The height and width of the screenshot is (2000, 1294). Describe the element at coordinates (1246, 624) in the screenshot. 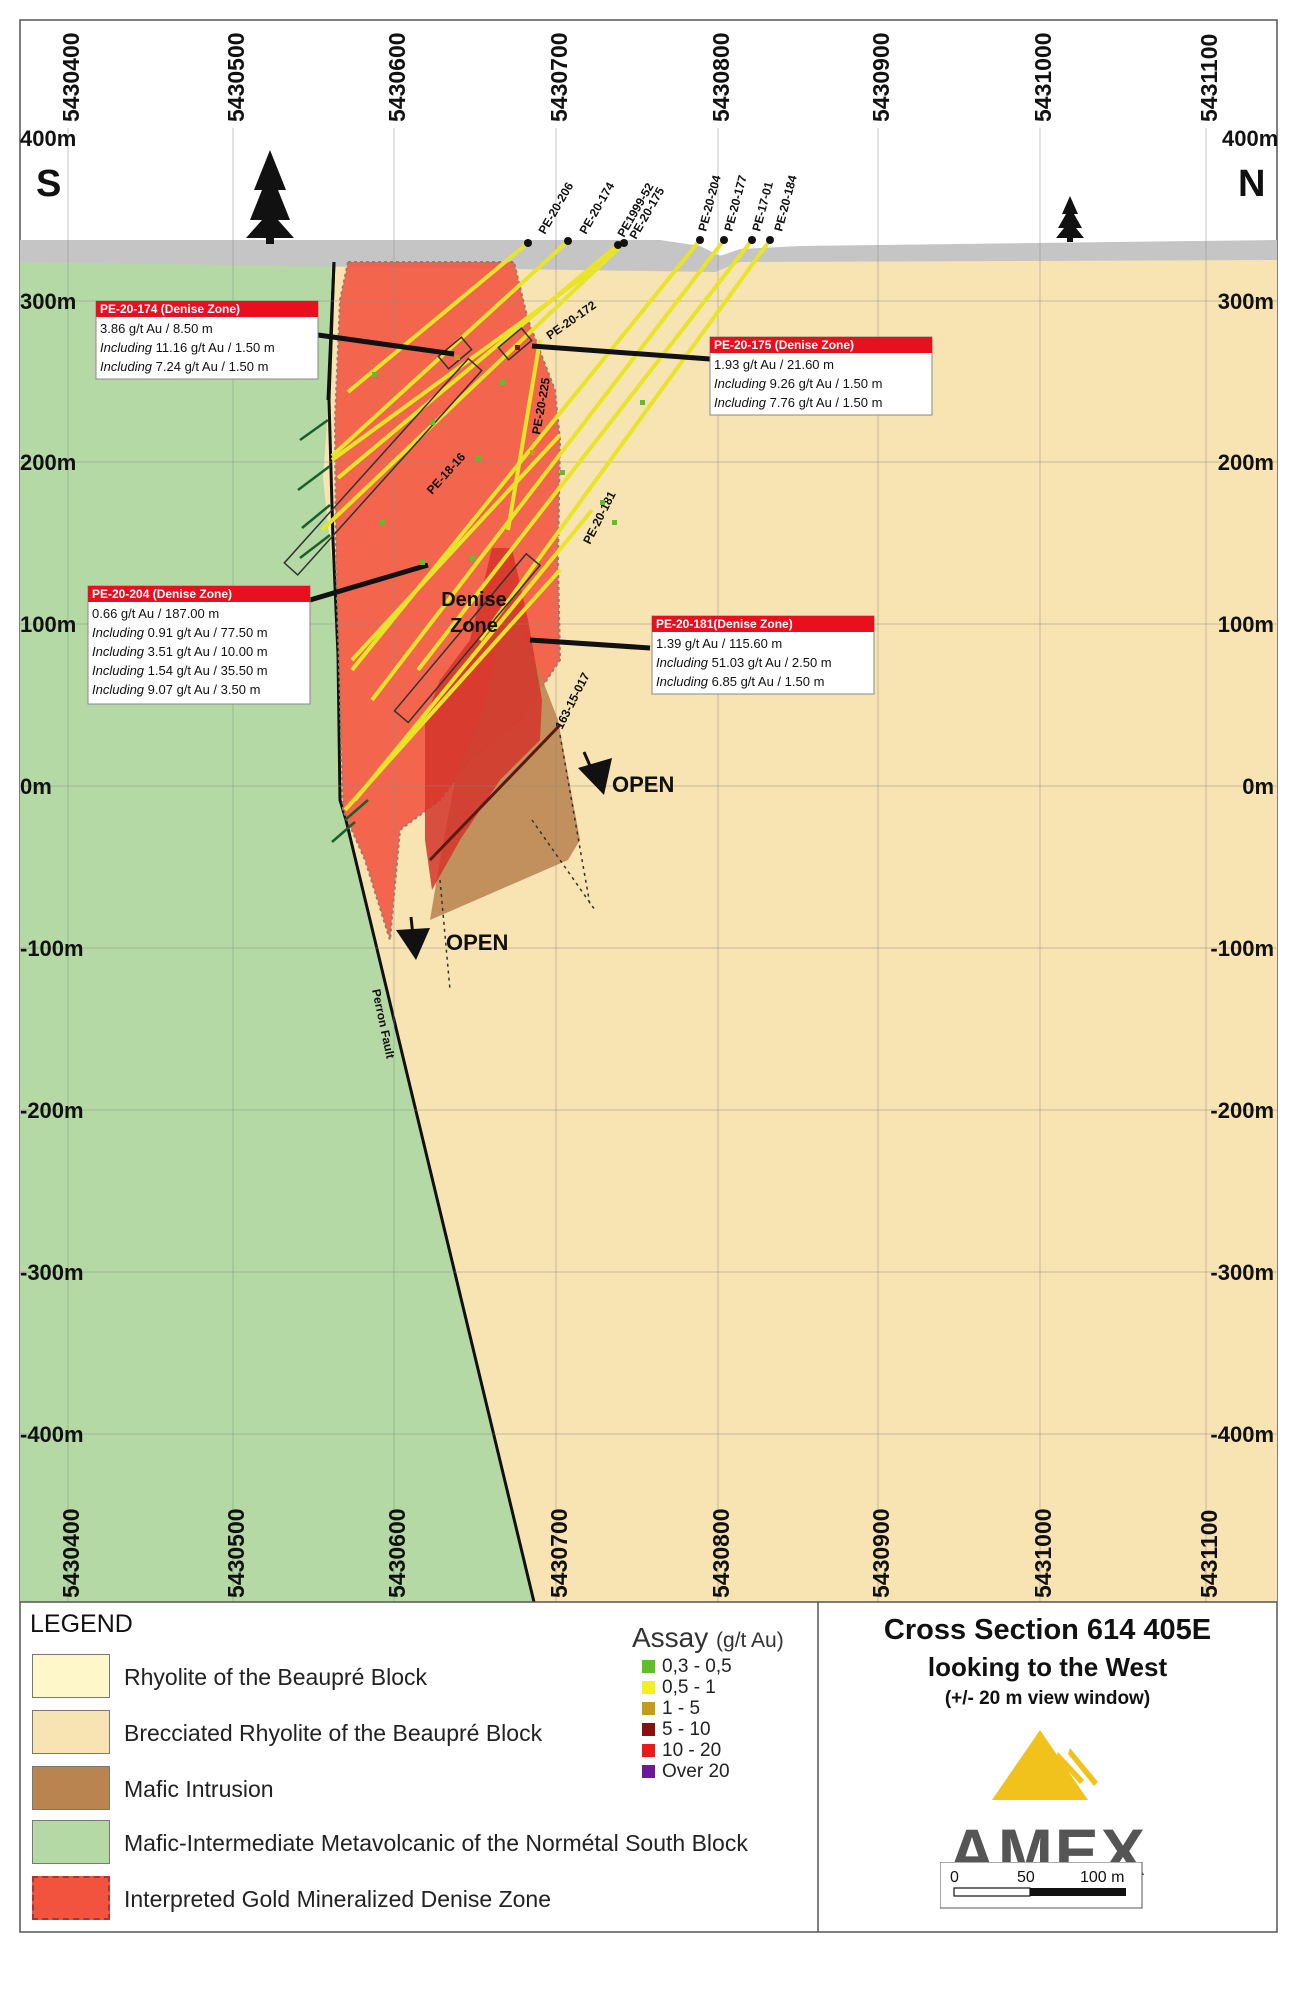

I see `elevation-label-right: 100m` at that location.